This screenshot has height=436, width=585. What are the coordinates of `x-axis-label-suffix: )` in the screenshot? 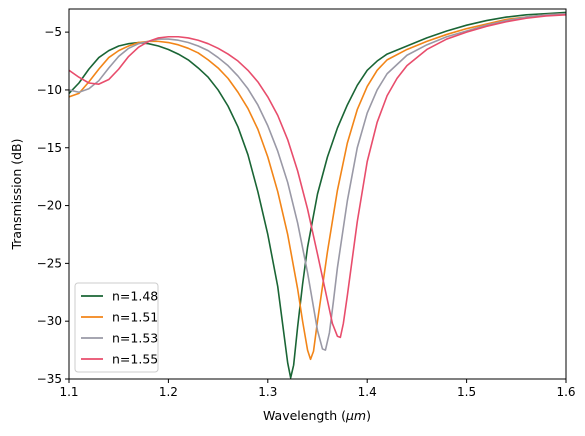 It's located at (368, 415).